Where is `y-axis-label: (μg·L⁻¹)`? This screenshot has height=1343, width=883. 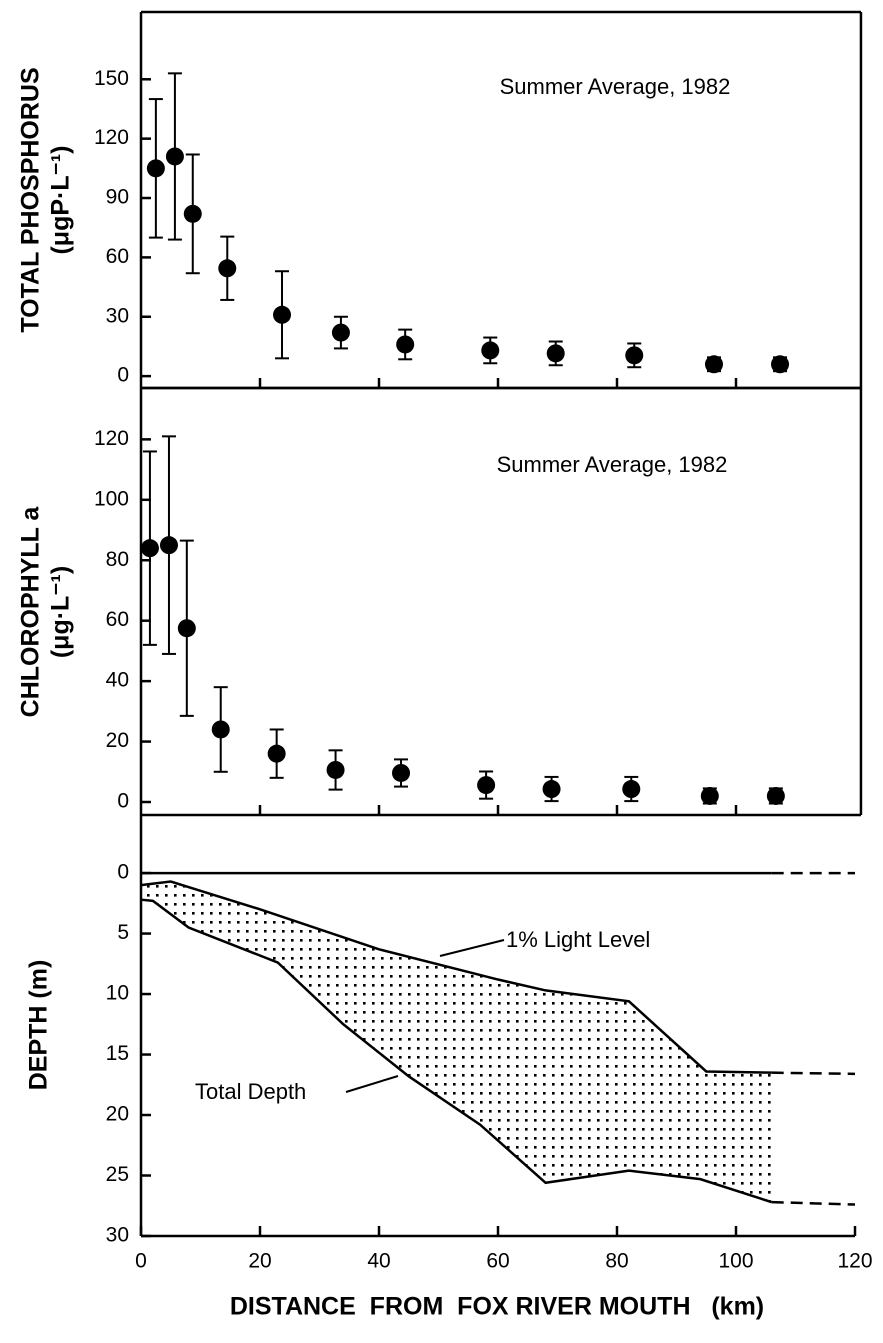
y-axis-label: (μg·L⁻¹) is located at coordinates (61, 612).